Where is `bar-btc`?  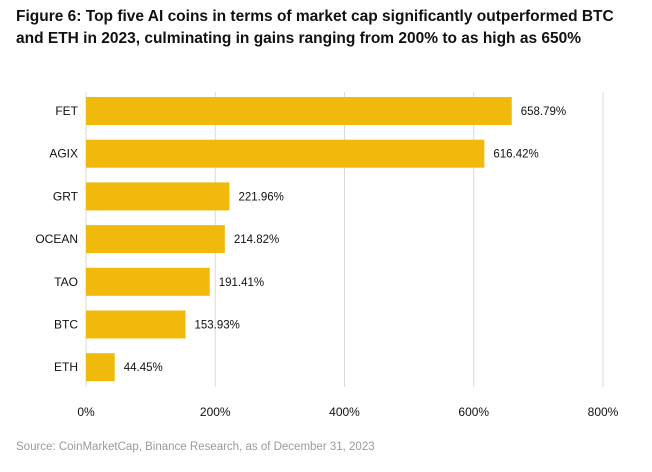
bar-btc is located at coordinates (136, 324).